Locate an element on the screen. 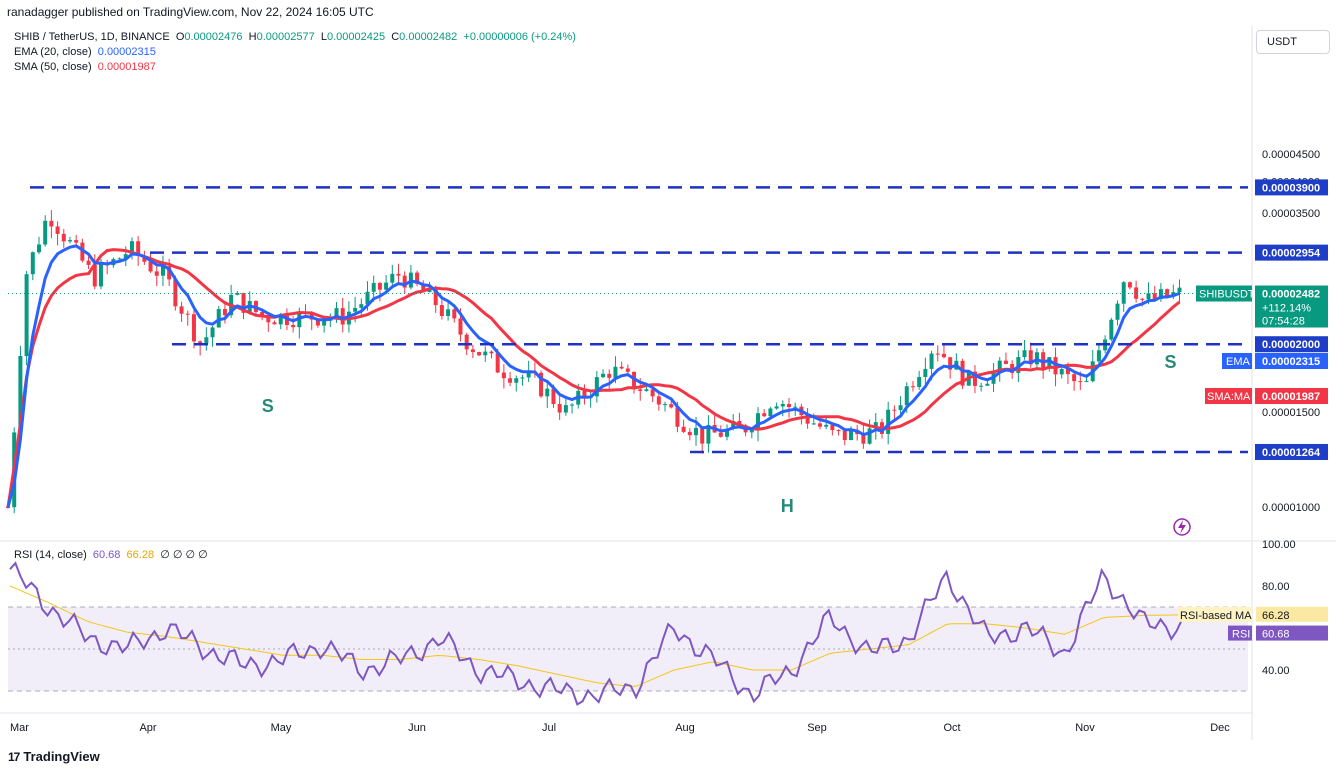  level-axis-text: 0.00001264 is located at coordinates (1291, 453).